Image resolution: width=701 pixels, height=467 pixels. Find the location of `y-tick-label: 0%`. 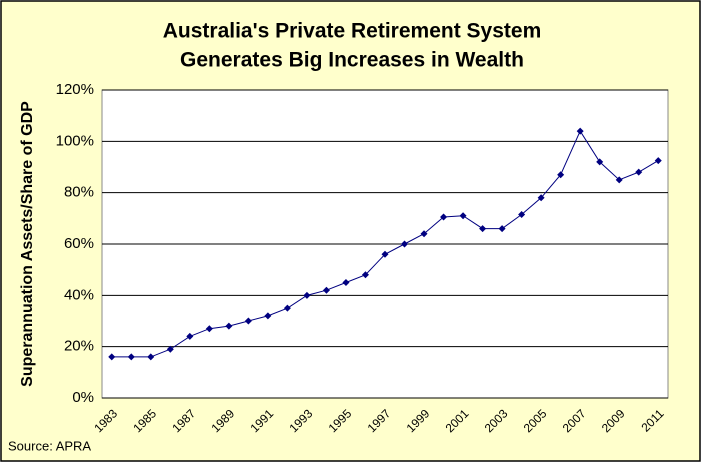

y-tick-label: 0% is located at coordinates (83, 397).